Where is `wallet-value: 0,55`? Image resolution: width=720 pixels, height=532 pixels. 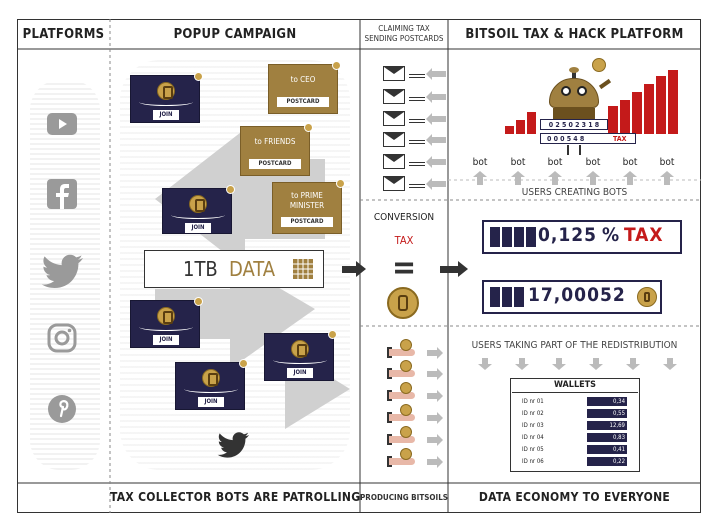
wallet-value: 0,55 is located at coordinates (607, 413).